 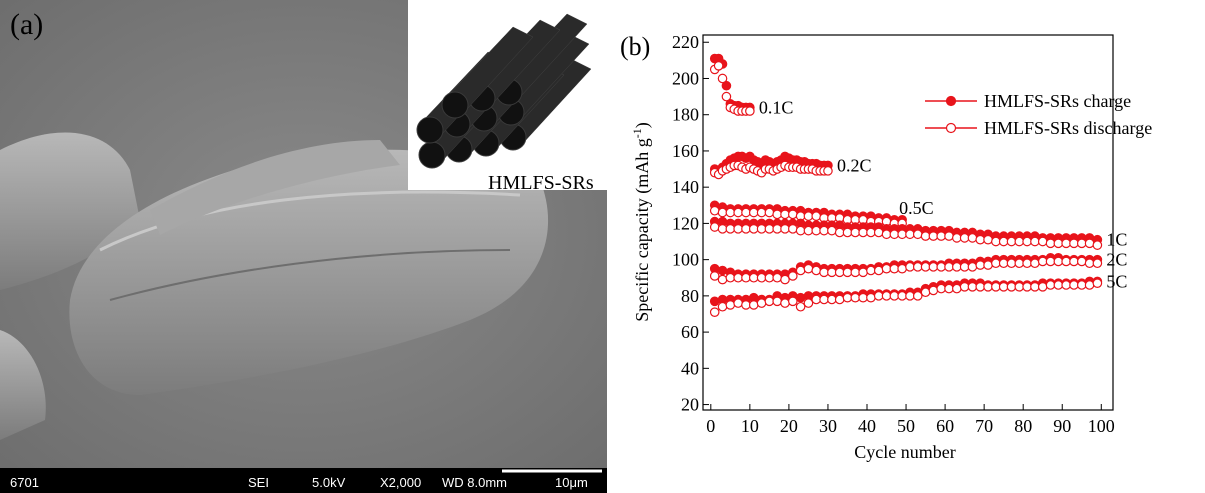 What do you see at coordinates (1116, 240) in the screenshot?
I see `rate-label: 1C` at bounding box center [1116, 240].